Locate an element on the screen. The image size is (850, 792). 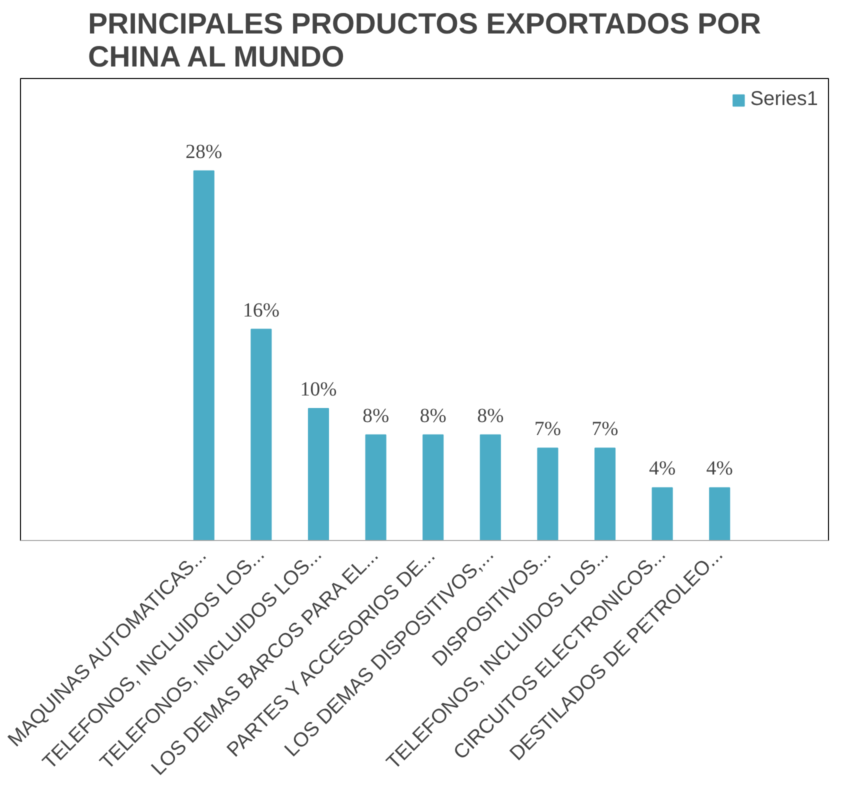
data-label: 28% is located at coordinates (204, 151).